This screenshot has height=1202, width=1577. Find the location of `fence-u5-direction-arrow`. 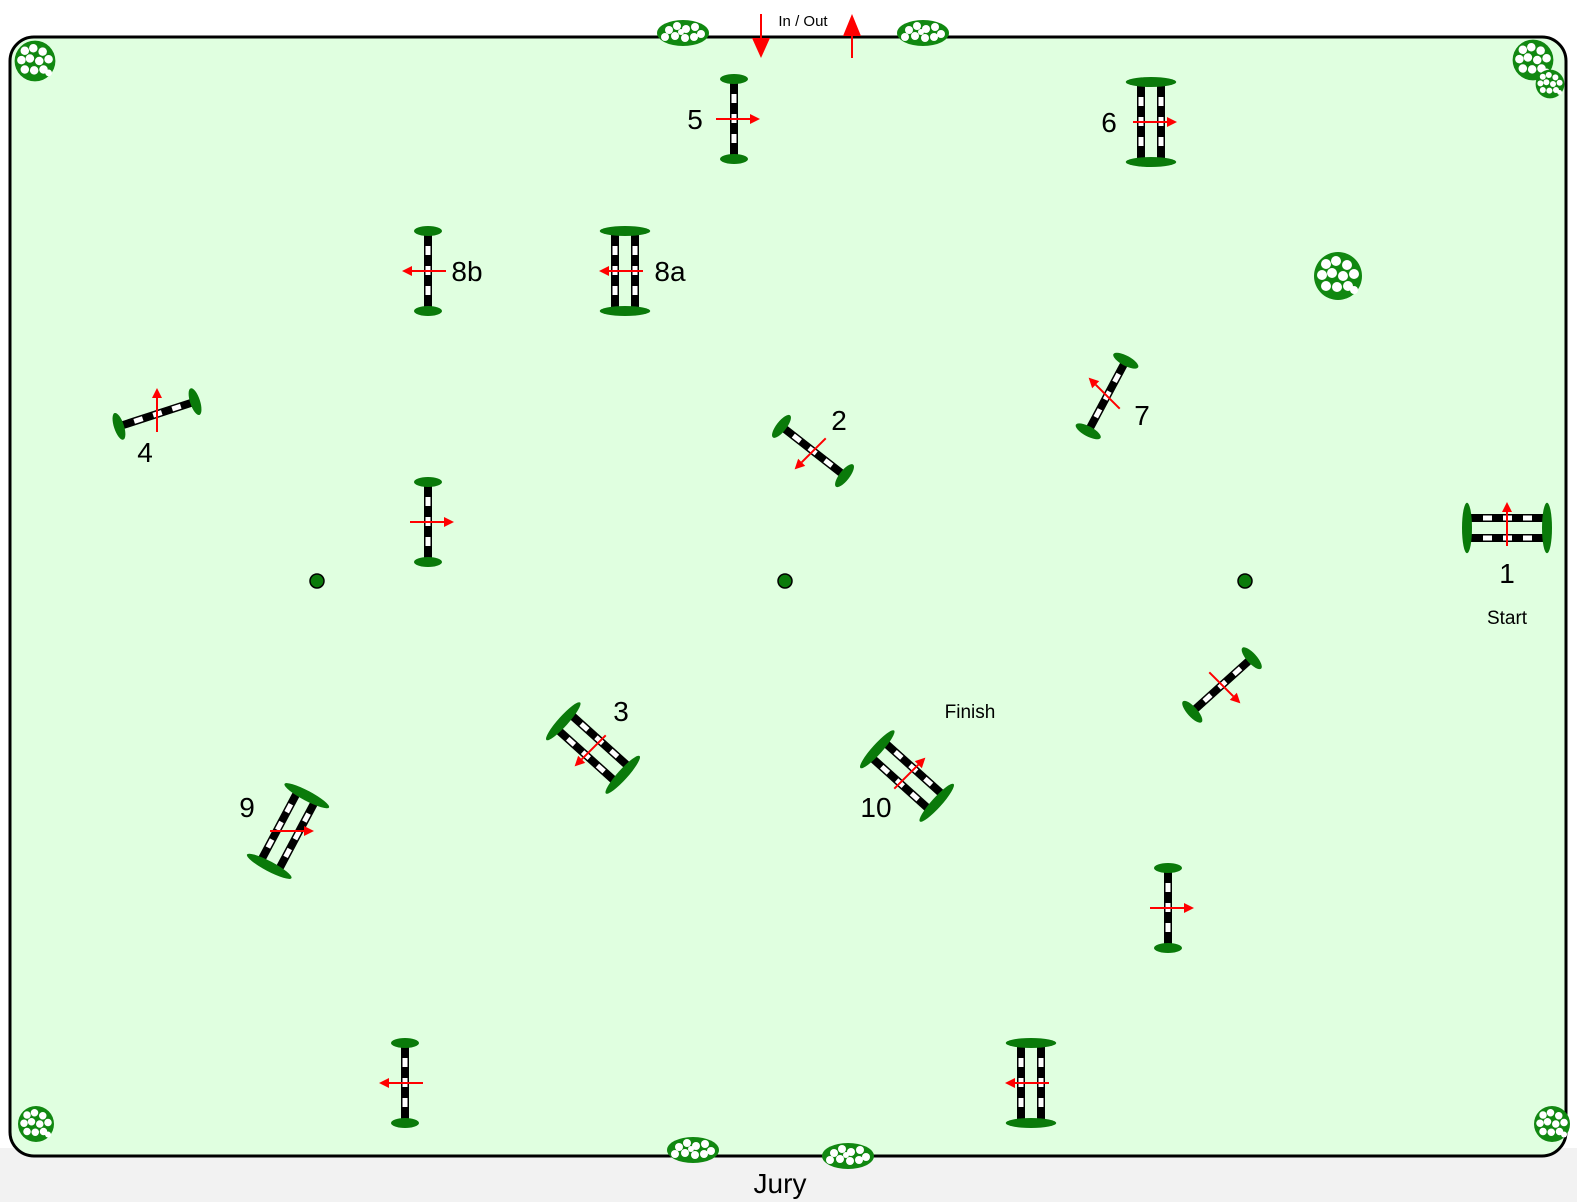

fence-u5-direction-arrow is located at coordinates (1027, 1083).